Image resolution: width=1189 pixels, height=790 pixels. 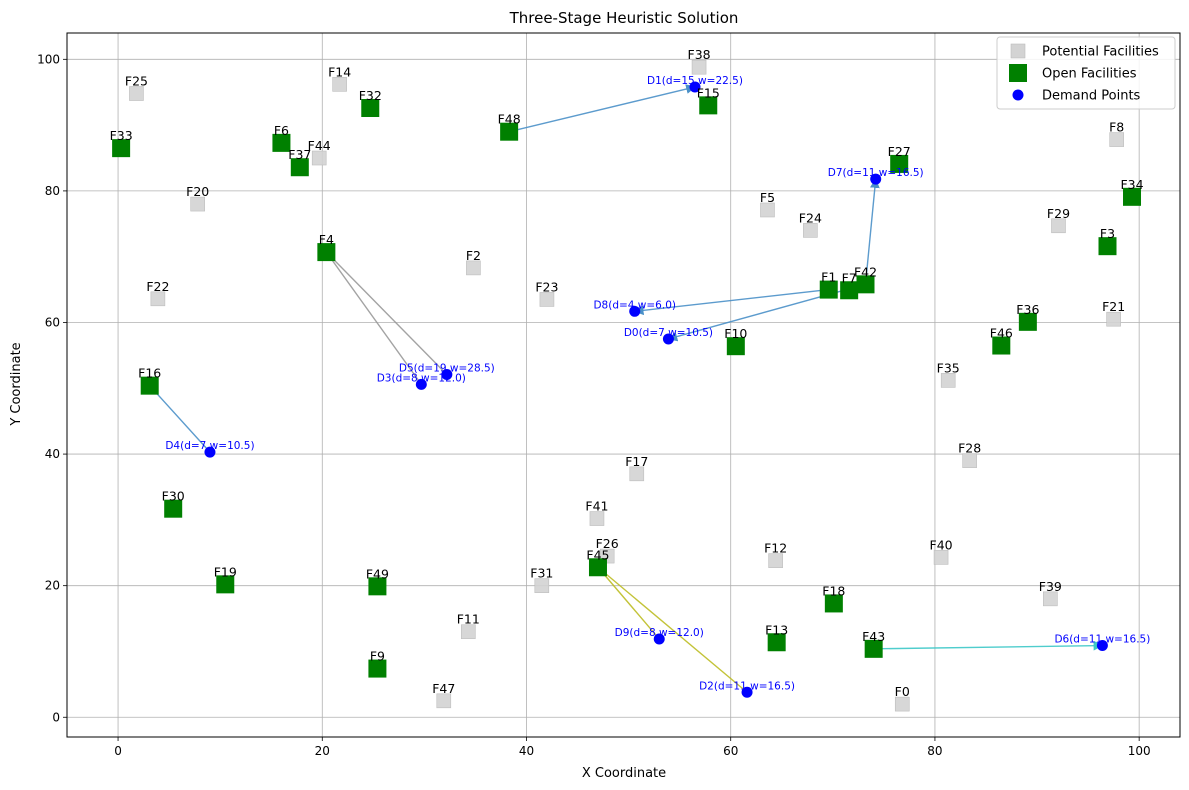 I want to click on x-tick-label: 80, so click(x=934, y=751).